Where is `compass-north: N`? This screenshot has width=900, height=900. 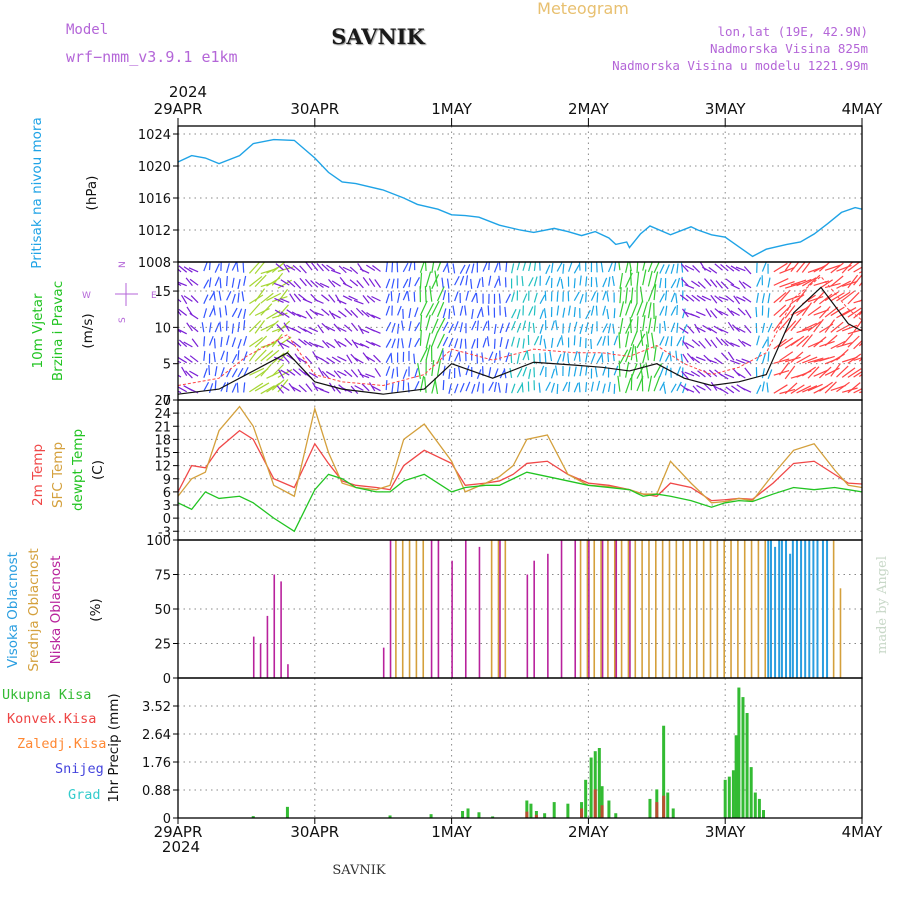
compass-north: N is located at coordinates (123, 264).